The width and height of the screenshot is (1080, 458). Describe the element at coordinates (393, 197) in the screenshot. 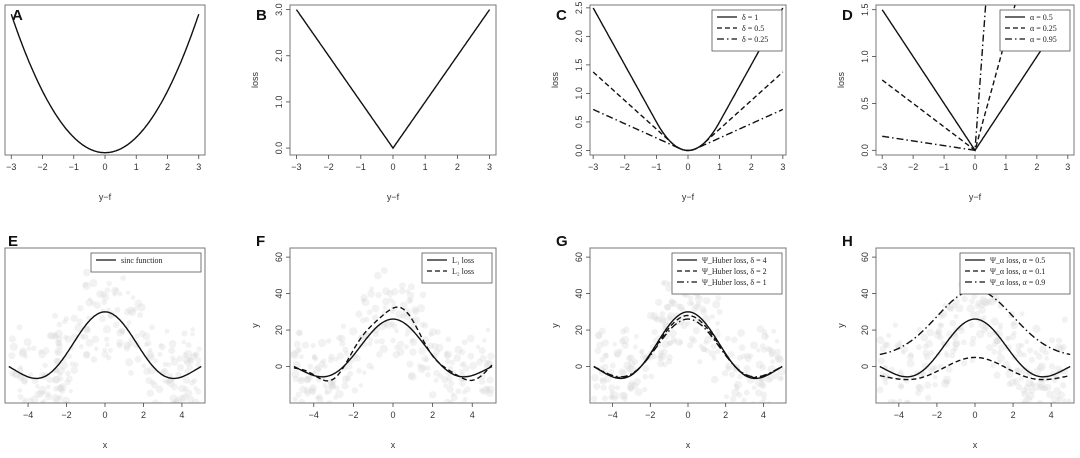

I see `x-axis-label: y−f` at that location.